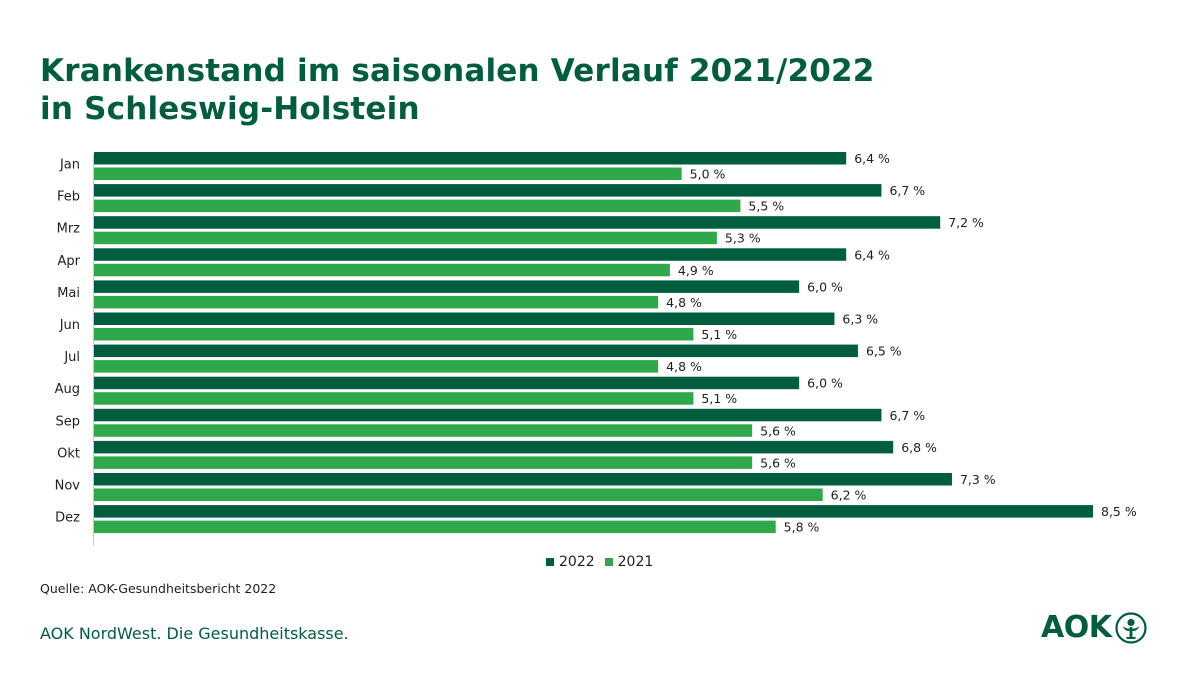 This screenshot has height=675, width=1200. Describe the element at coordinates (1076, 627) in the screenshot. I see `logo-wordmark: AOK` at that location.